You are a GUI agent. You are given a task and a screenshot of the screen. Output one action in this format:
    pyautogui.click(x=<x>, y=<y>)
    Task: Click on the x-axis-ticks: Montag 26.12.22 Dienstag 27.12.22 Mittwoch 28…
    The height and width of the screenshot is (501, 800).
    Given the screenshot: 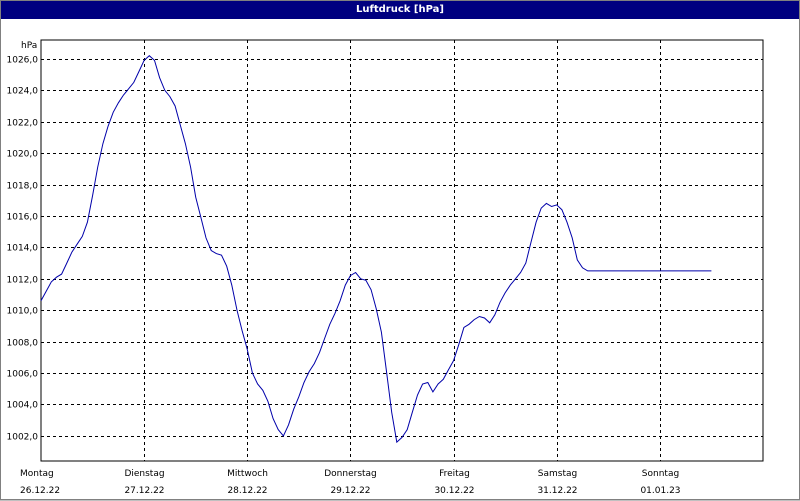 What is the action you would take?
    pyautogui.click(x=350, y=482)
    